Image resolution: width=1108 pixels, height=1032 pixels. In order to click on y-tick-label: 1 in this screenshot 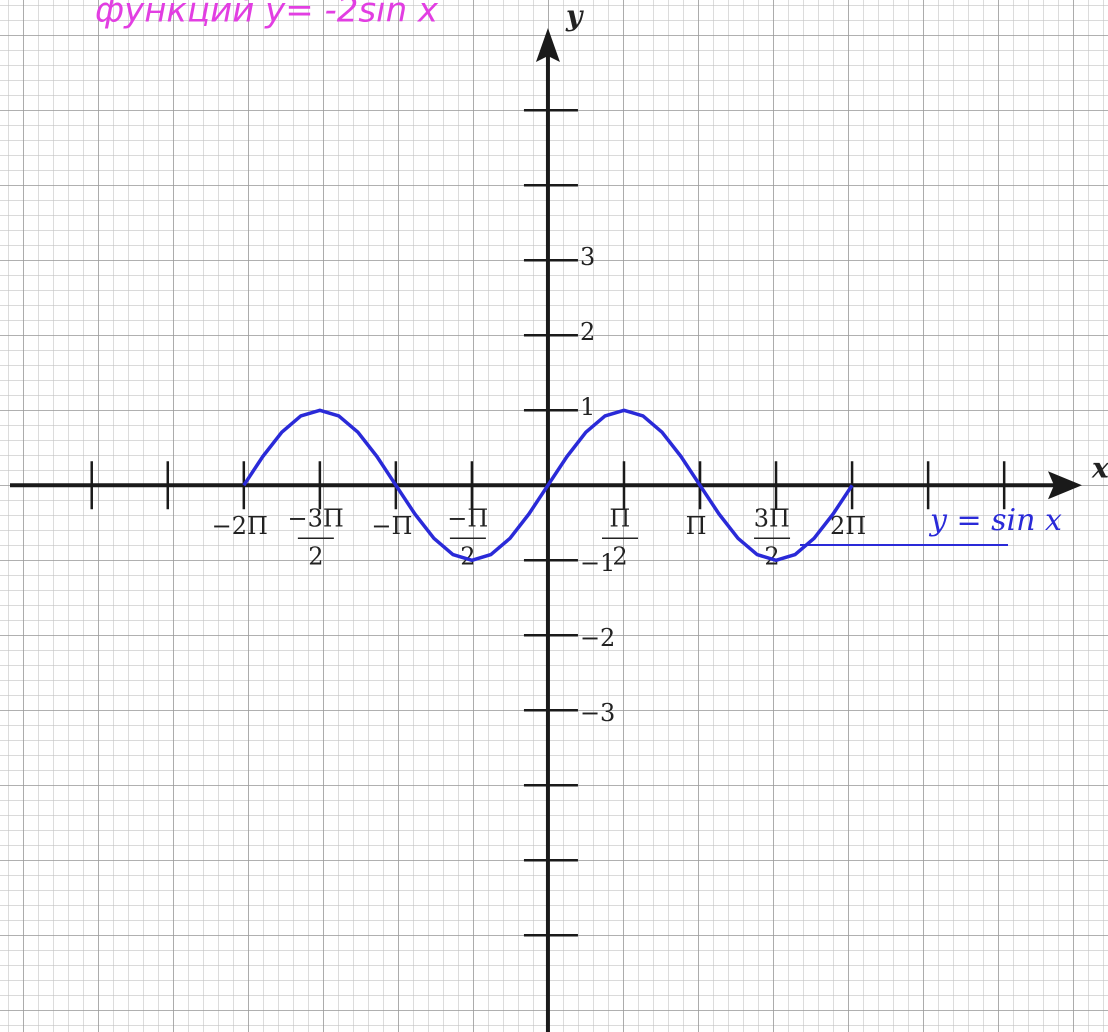, I will do `click(587, 407)`.